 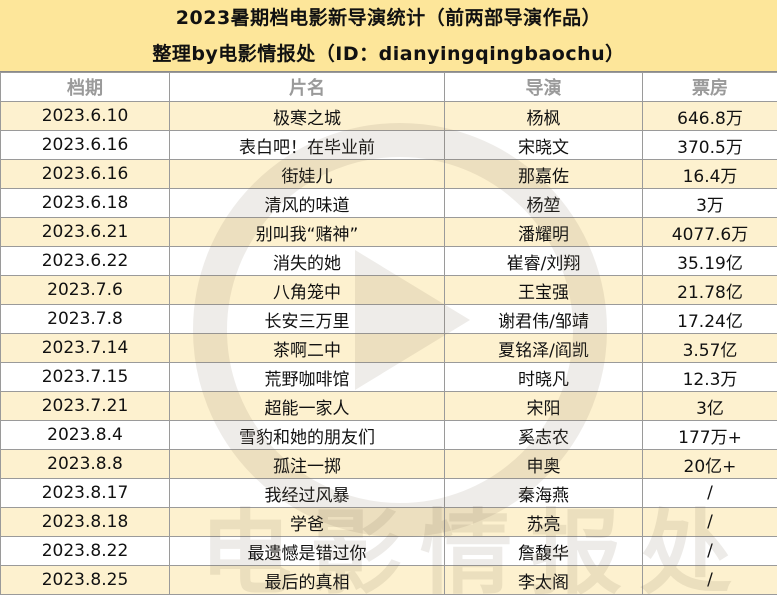 What do you see at coordinates (544, 116) in the screenshot?
I see `cell-director: 杨枫` at bounding box center [544, 116].